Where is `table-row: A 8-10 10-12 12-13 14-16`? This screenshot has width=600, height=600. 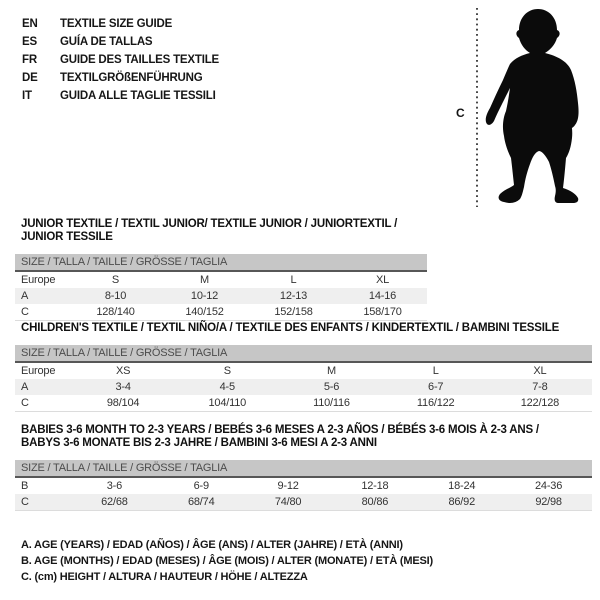
table-row: A 8-10 10-12 12-13 14-16 is located at coordinates (221, 296).